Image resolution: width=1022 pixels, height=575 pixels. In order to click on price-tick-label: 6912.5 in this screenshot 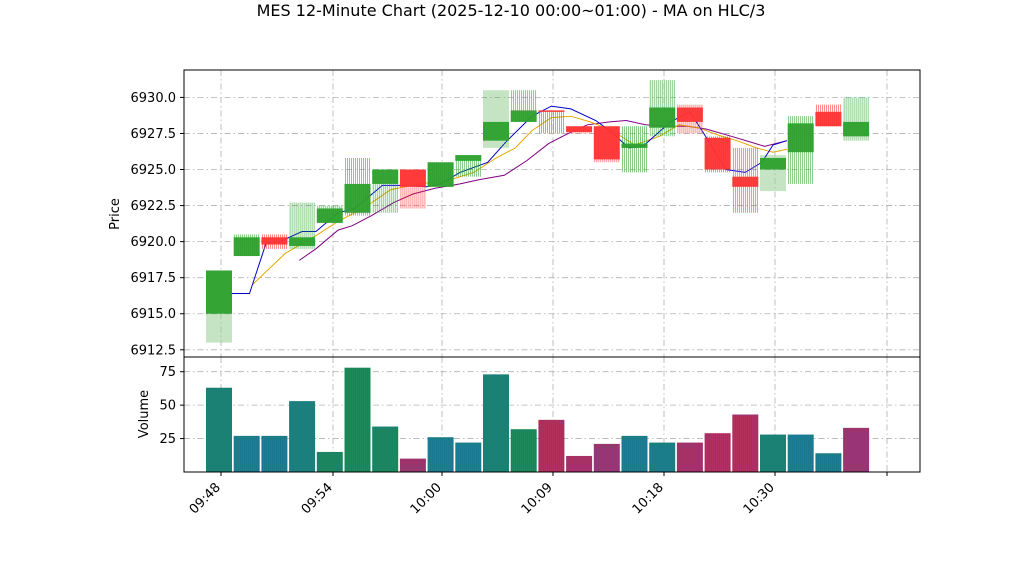, I will do `click(154, 350)`.